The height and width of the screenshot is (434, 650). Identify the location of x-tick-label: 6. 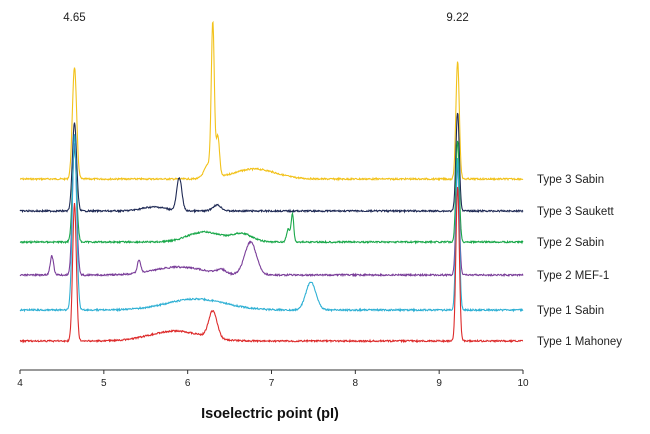
(188, 383).